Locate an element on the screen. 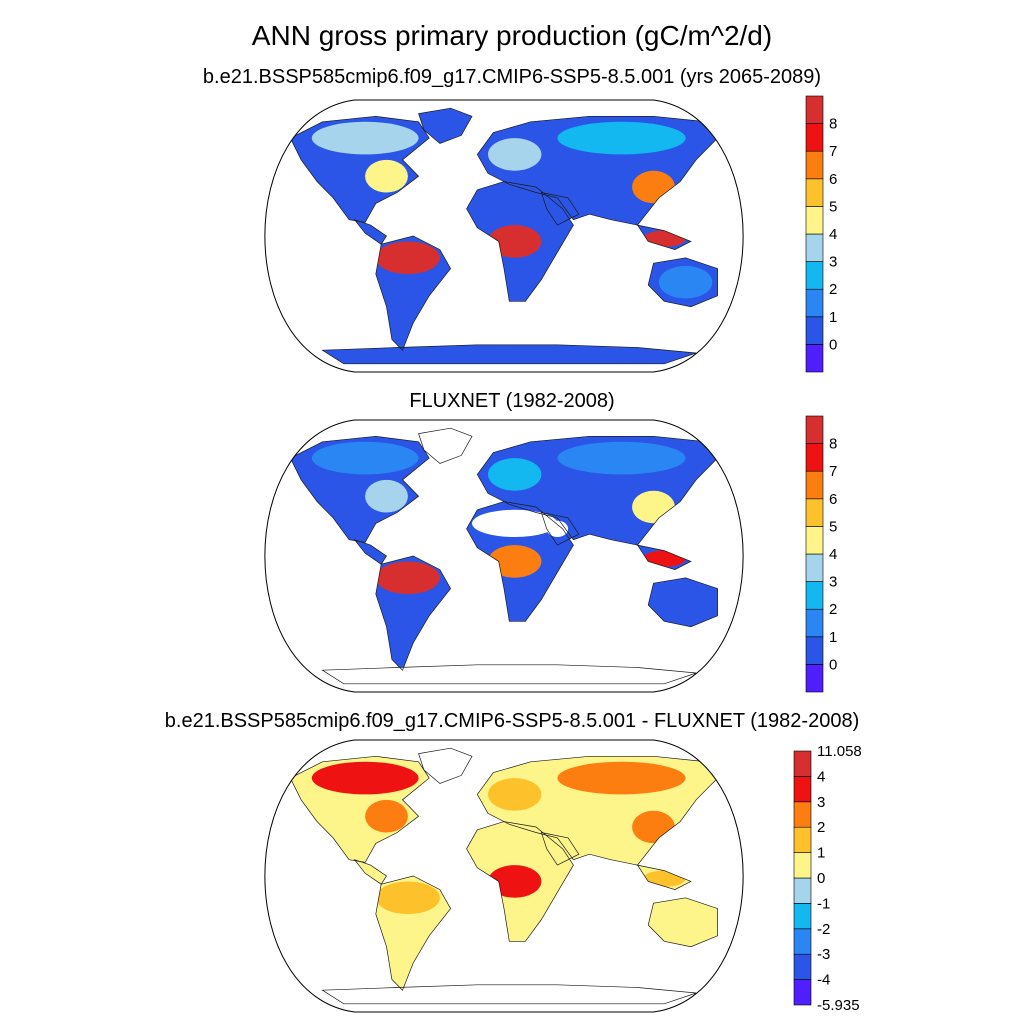 The image size is (1024, 1024). colorbar-label: -4 is located at coordinates (823, 980).